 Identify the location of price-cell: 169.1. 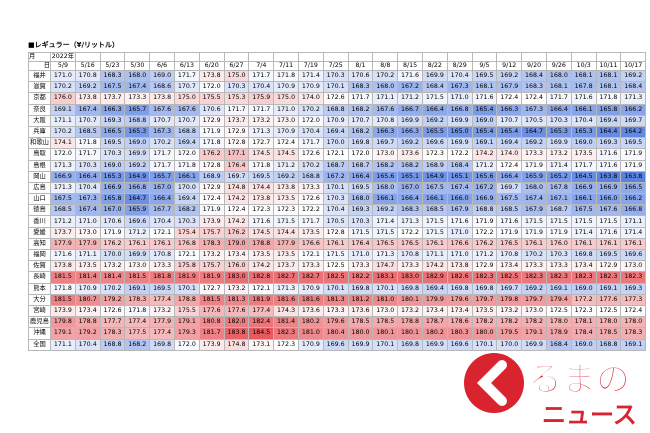
(63, 109).